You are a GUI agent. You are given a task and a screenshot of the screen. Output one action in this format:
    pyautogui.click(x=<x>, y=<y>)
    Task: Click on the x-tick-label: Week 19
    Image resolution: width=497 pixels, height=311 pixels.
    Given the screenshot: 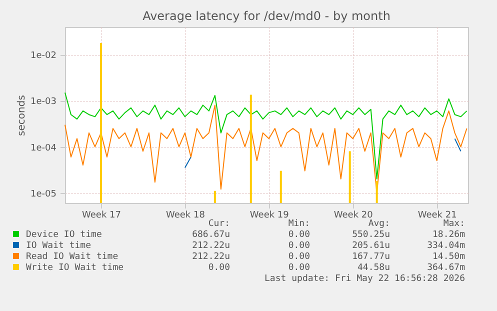 What is the action you would take?
    pyautogui.click(x=270, y=215)
    